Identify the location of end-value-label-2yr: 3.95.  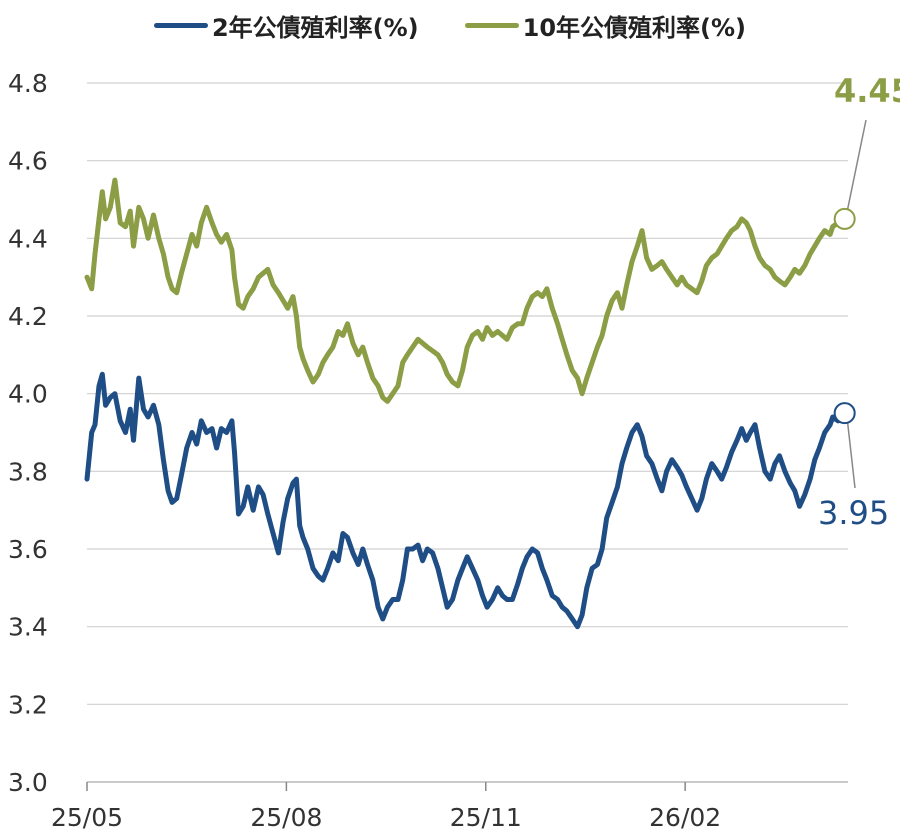
(853, 513).